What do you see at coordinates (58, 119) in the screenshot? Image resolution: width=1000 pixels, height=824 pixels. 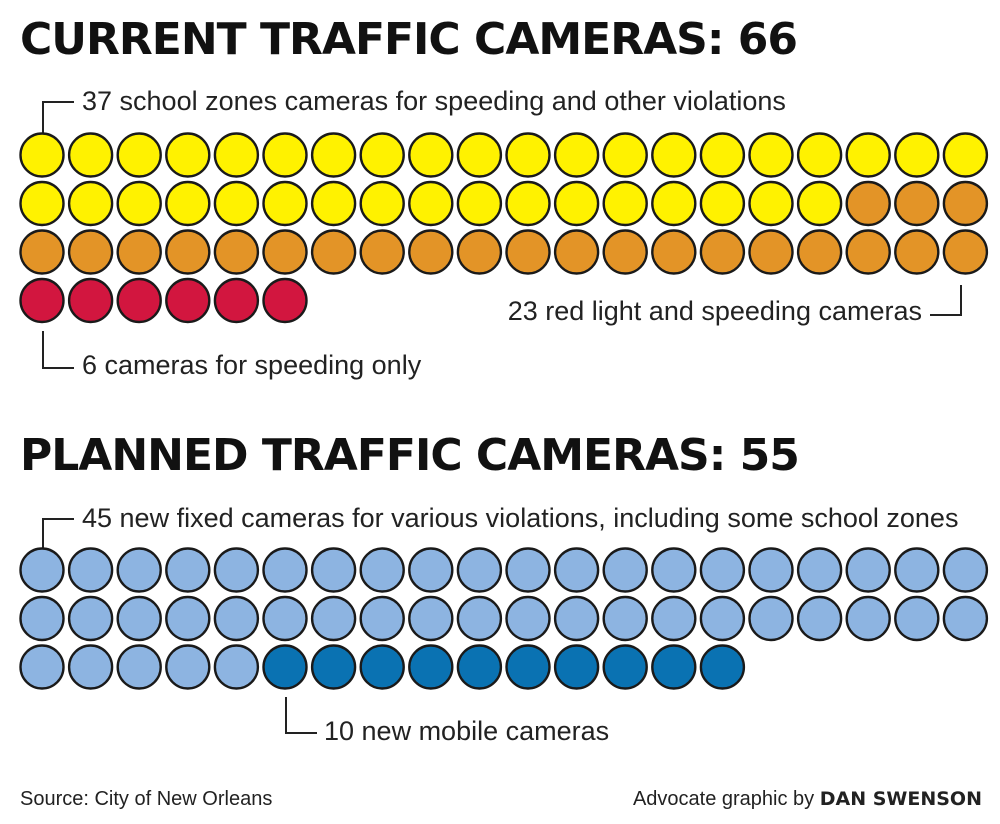 I see `leader-school-zones` at bounding box center [58, 119].